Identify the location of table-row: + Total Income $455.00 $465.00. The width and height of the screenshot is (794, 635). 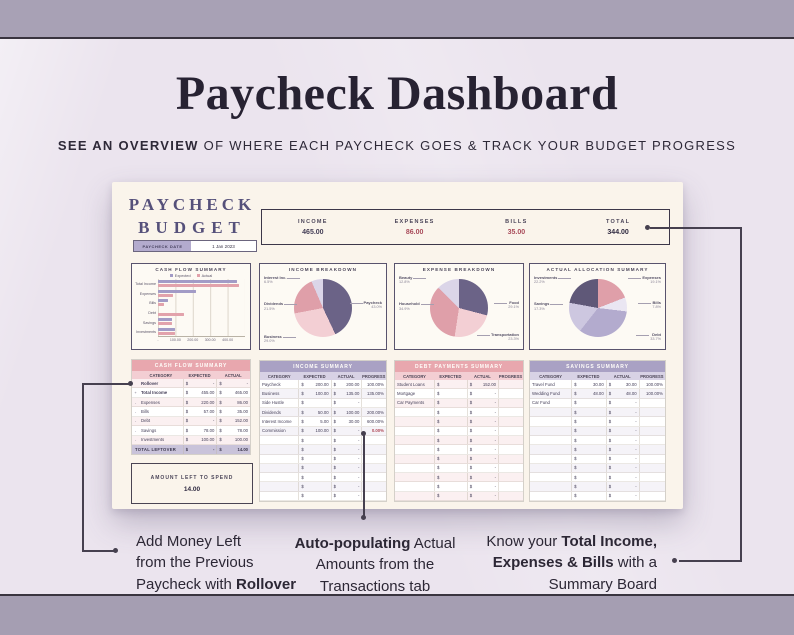
(191, 393).